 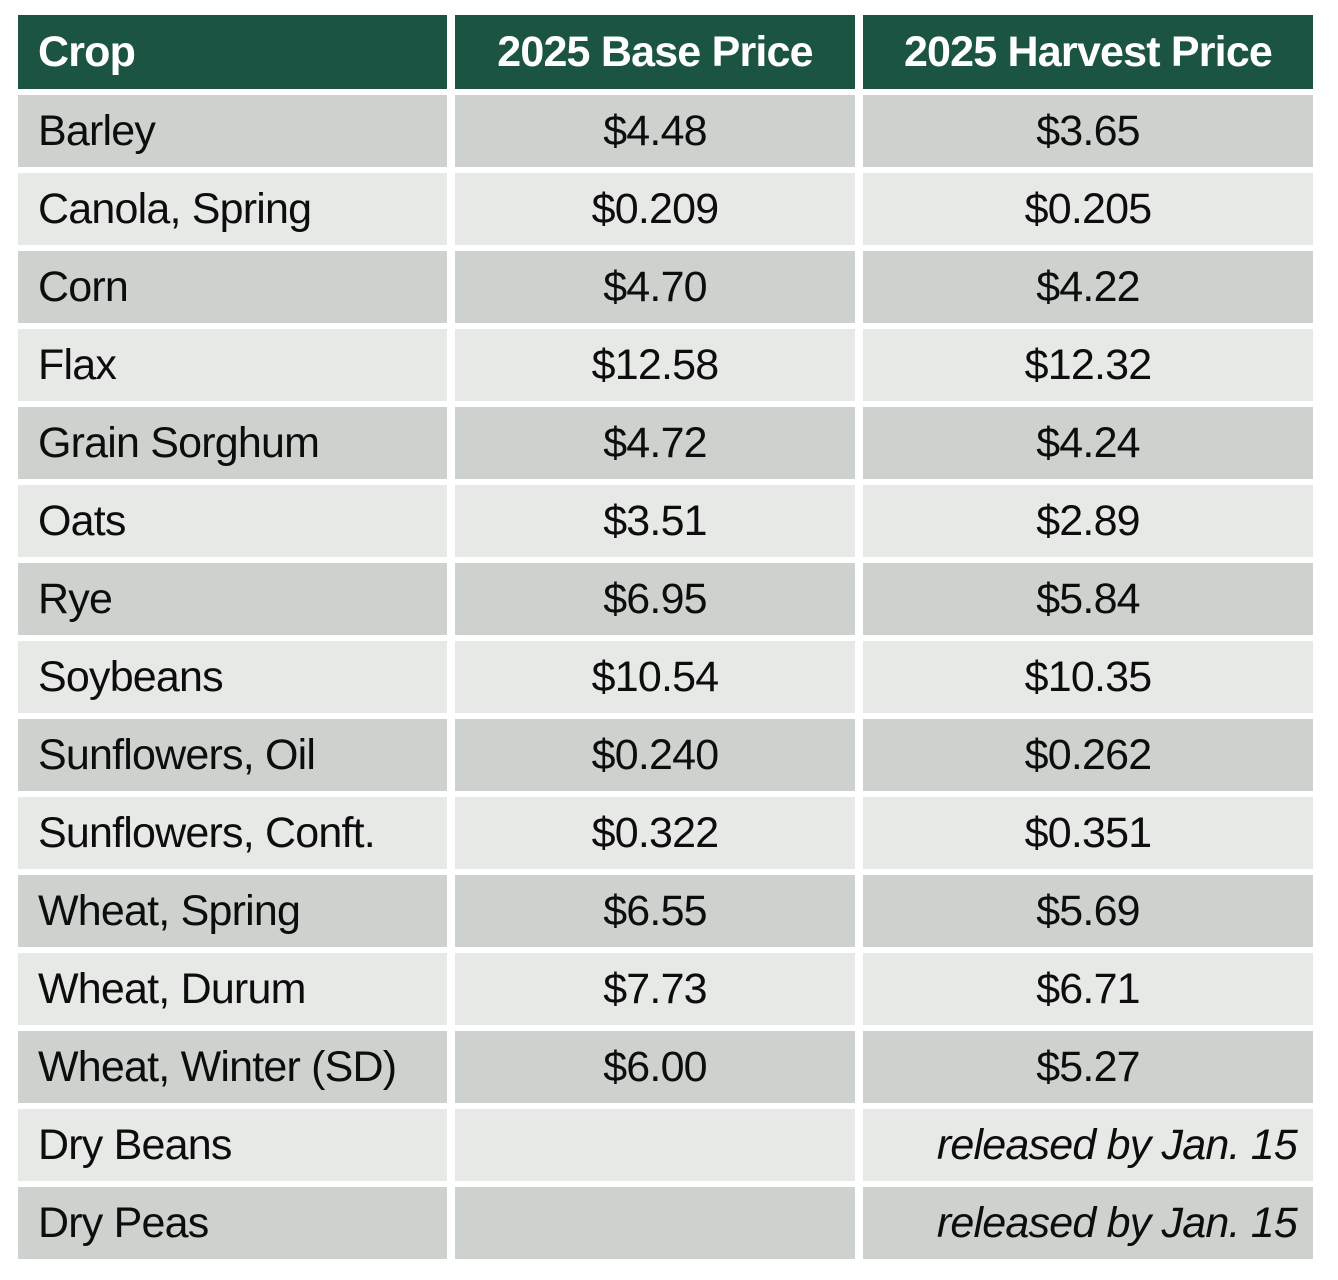 What do you see at coordinates (655, 52) in the screenshot?
I see `header-cell-base-price: 2025 Base Price` at bounding box center [655, 52].